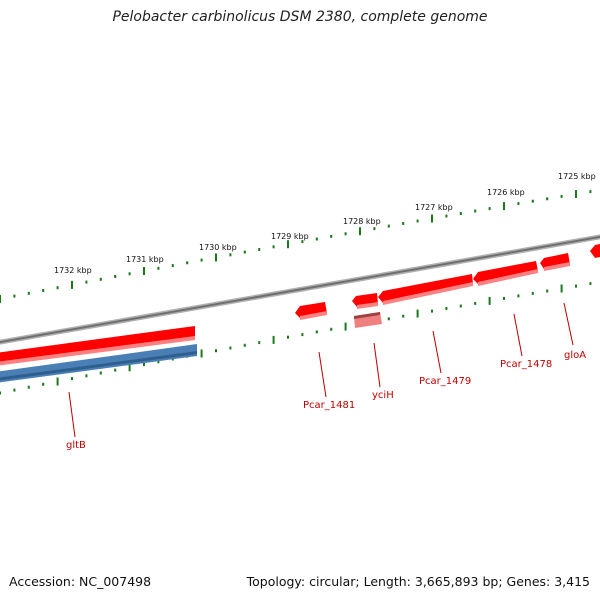 Image resolution: width=600 pixels, height=600 pixels. What do you see at coordinates (218, 247) in the screenshot?
I see `scale-label-1730: 1730 kbp` at bounding box center [218, 247].